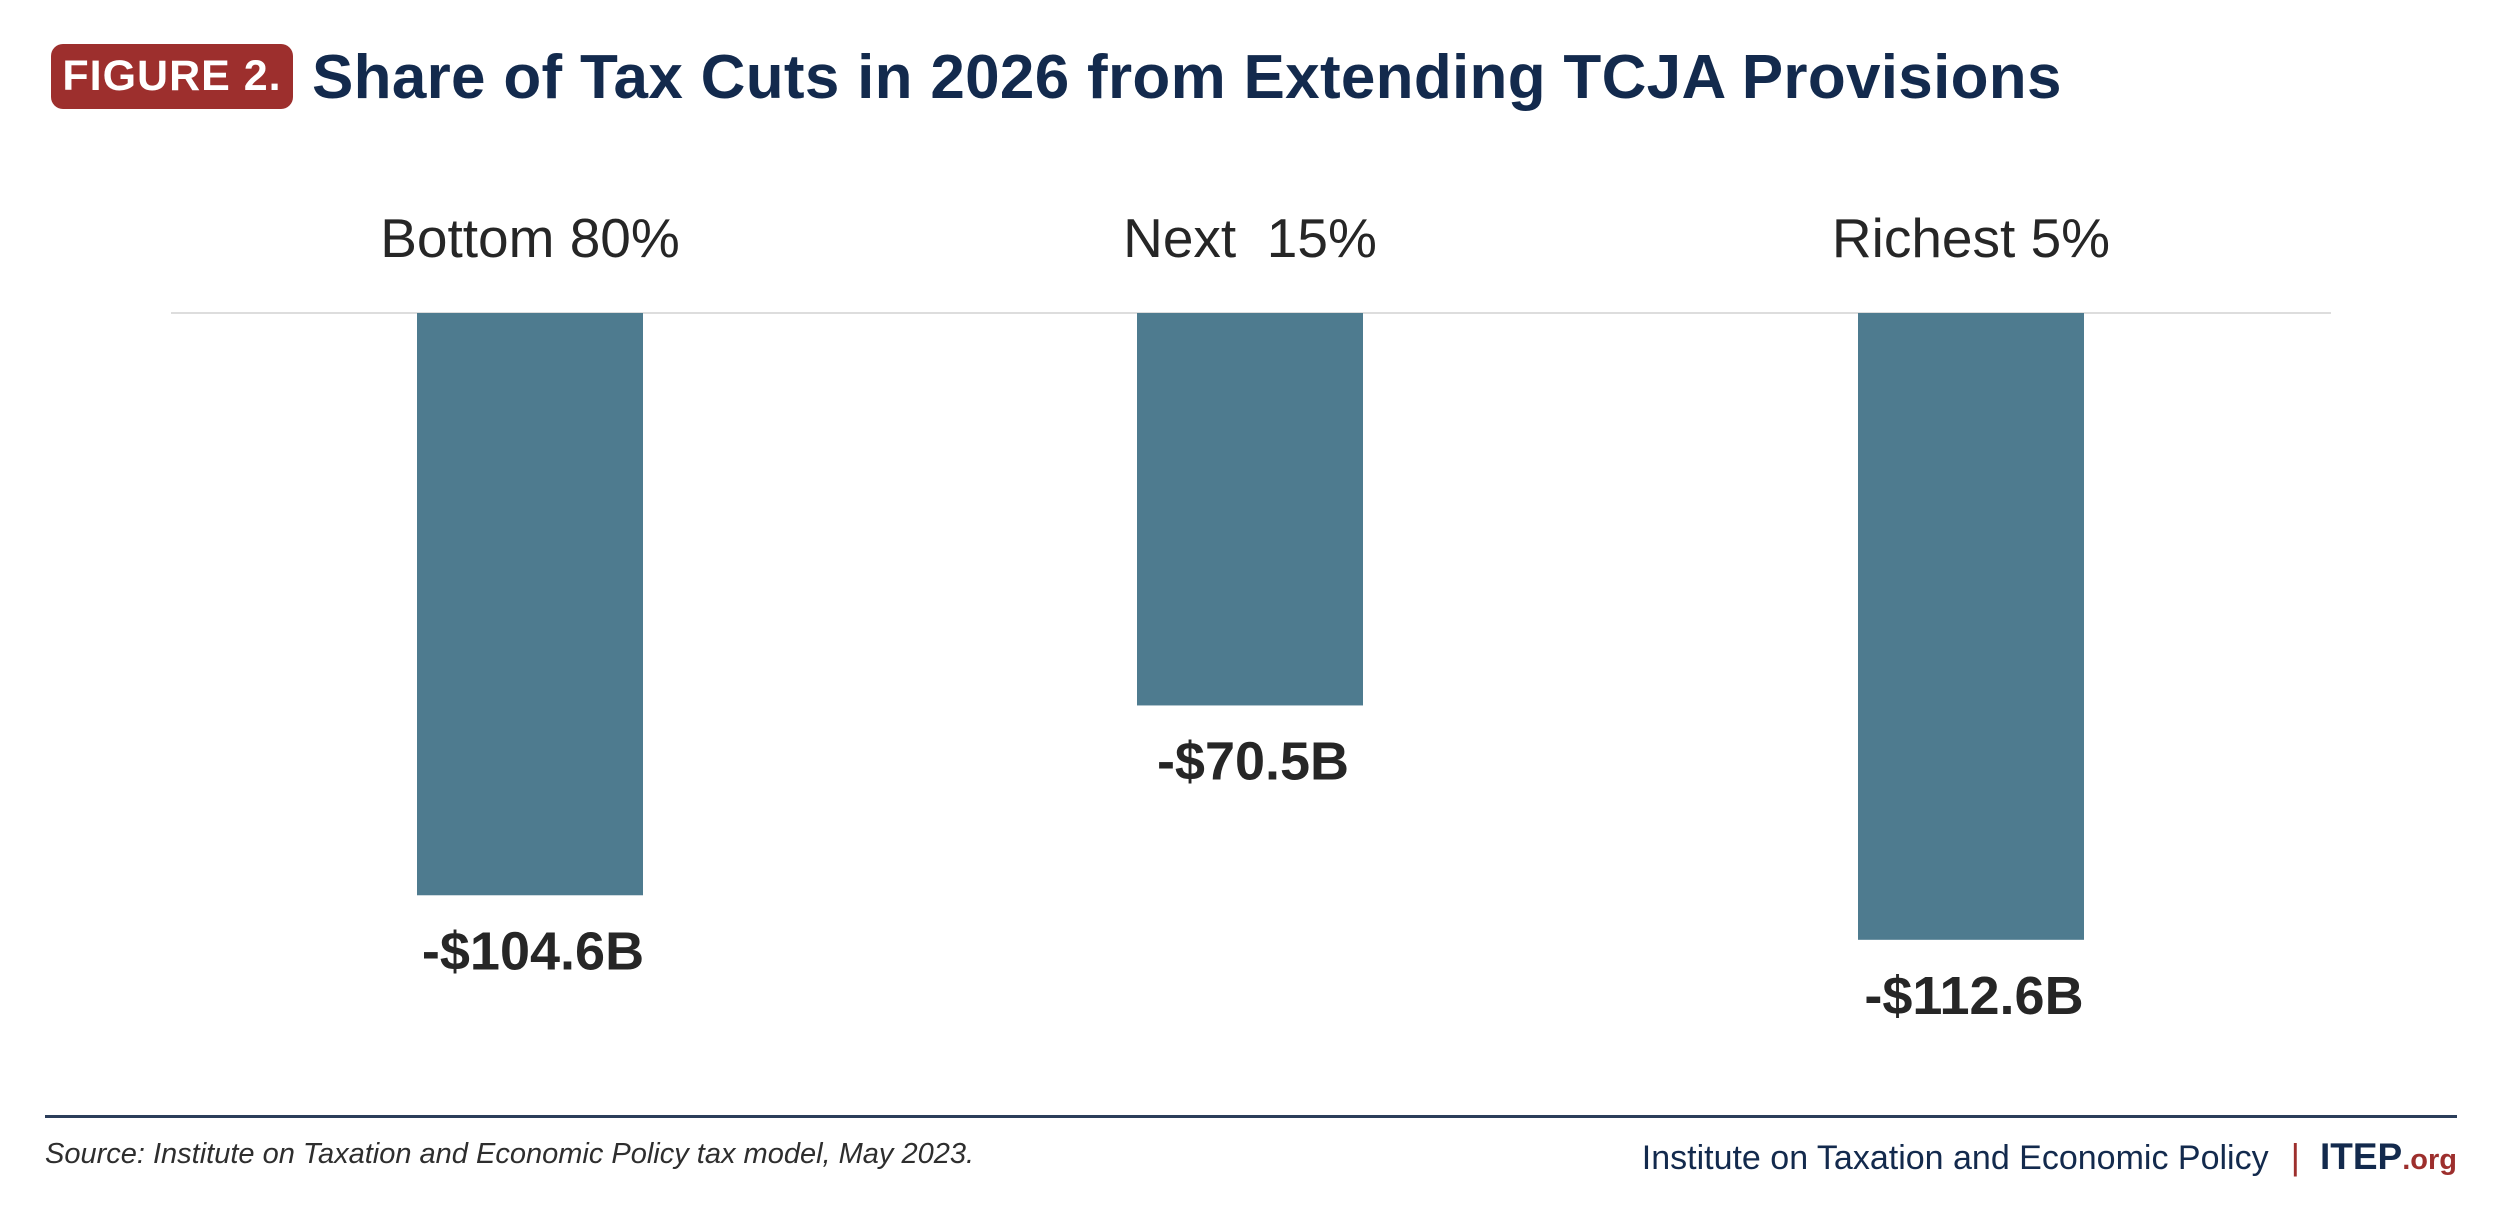 The image size is (2501, 1221). I want to click on value-label: -$112.6B, so click(1973, 996).